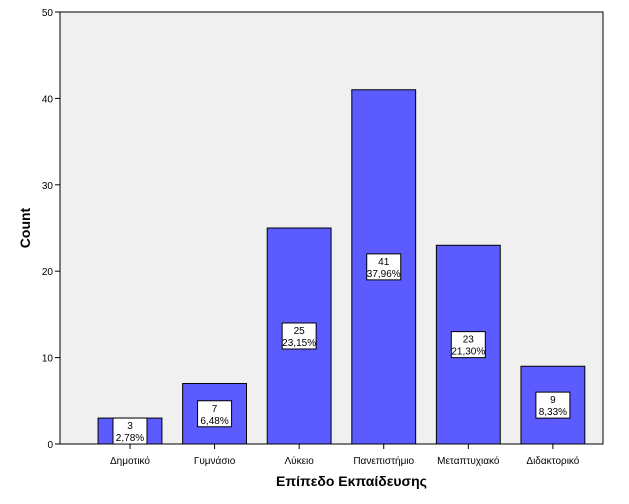  I want to click on x-tick-label: Δημοτικό, so click(130, 461).